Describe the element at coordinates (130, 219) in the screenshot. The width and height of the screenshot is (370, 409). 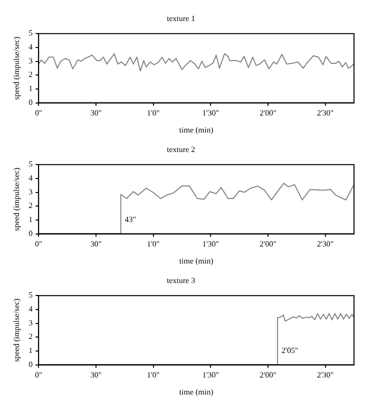
I see `annotation: 43"` at that location.